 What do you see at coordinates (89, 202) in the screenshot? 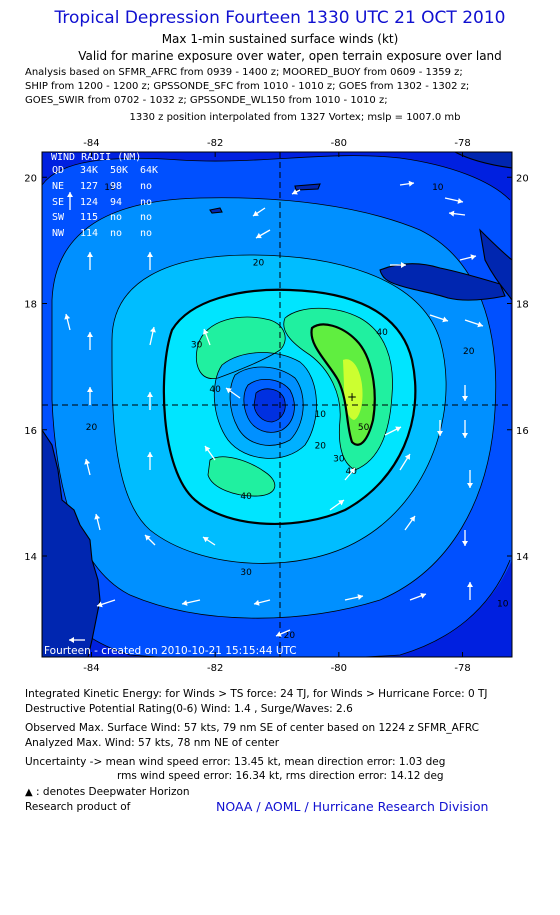
I see `wind-radii-cell: 124` at bounding box center [89, 202].